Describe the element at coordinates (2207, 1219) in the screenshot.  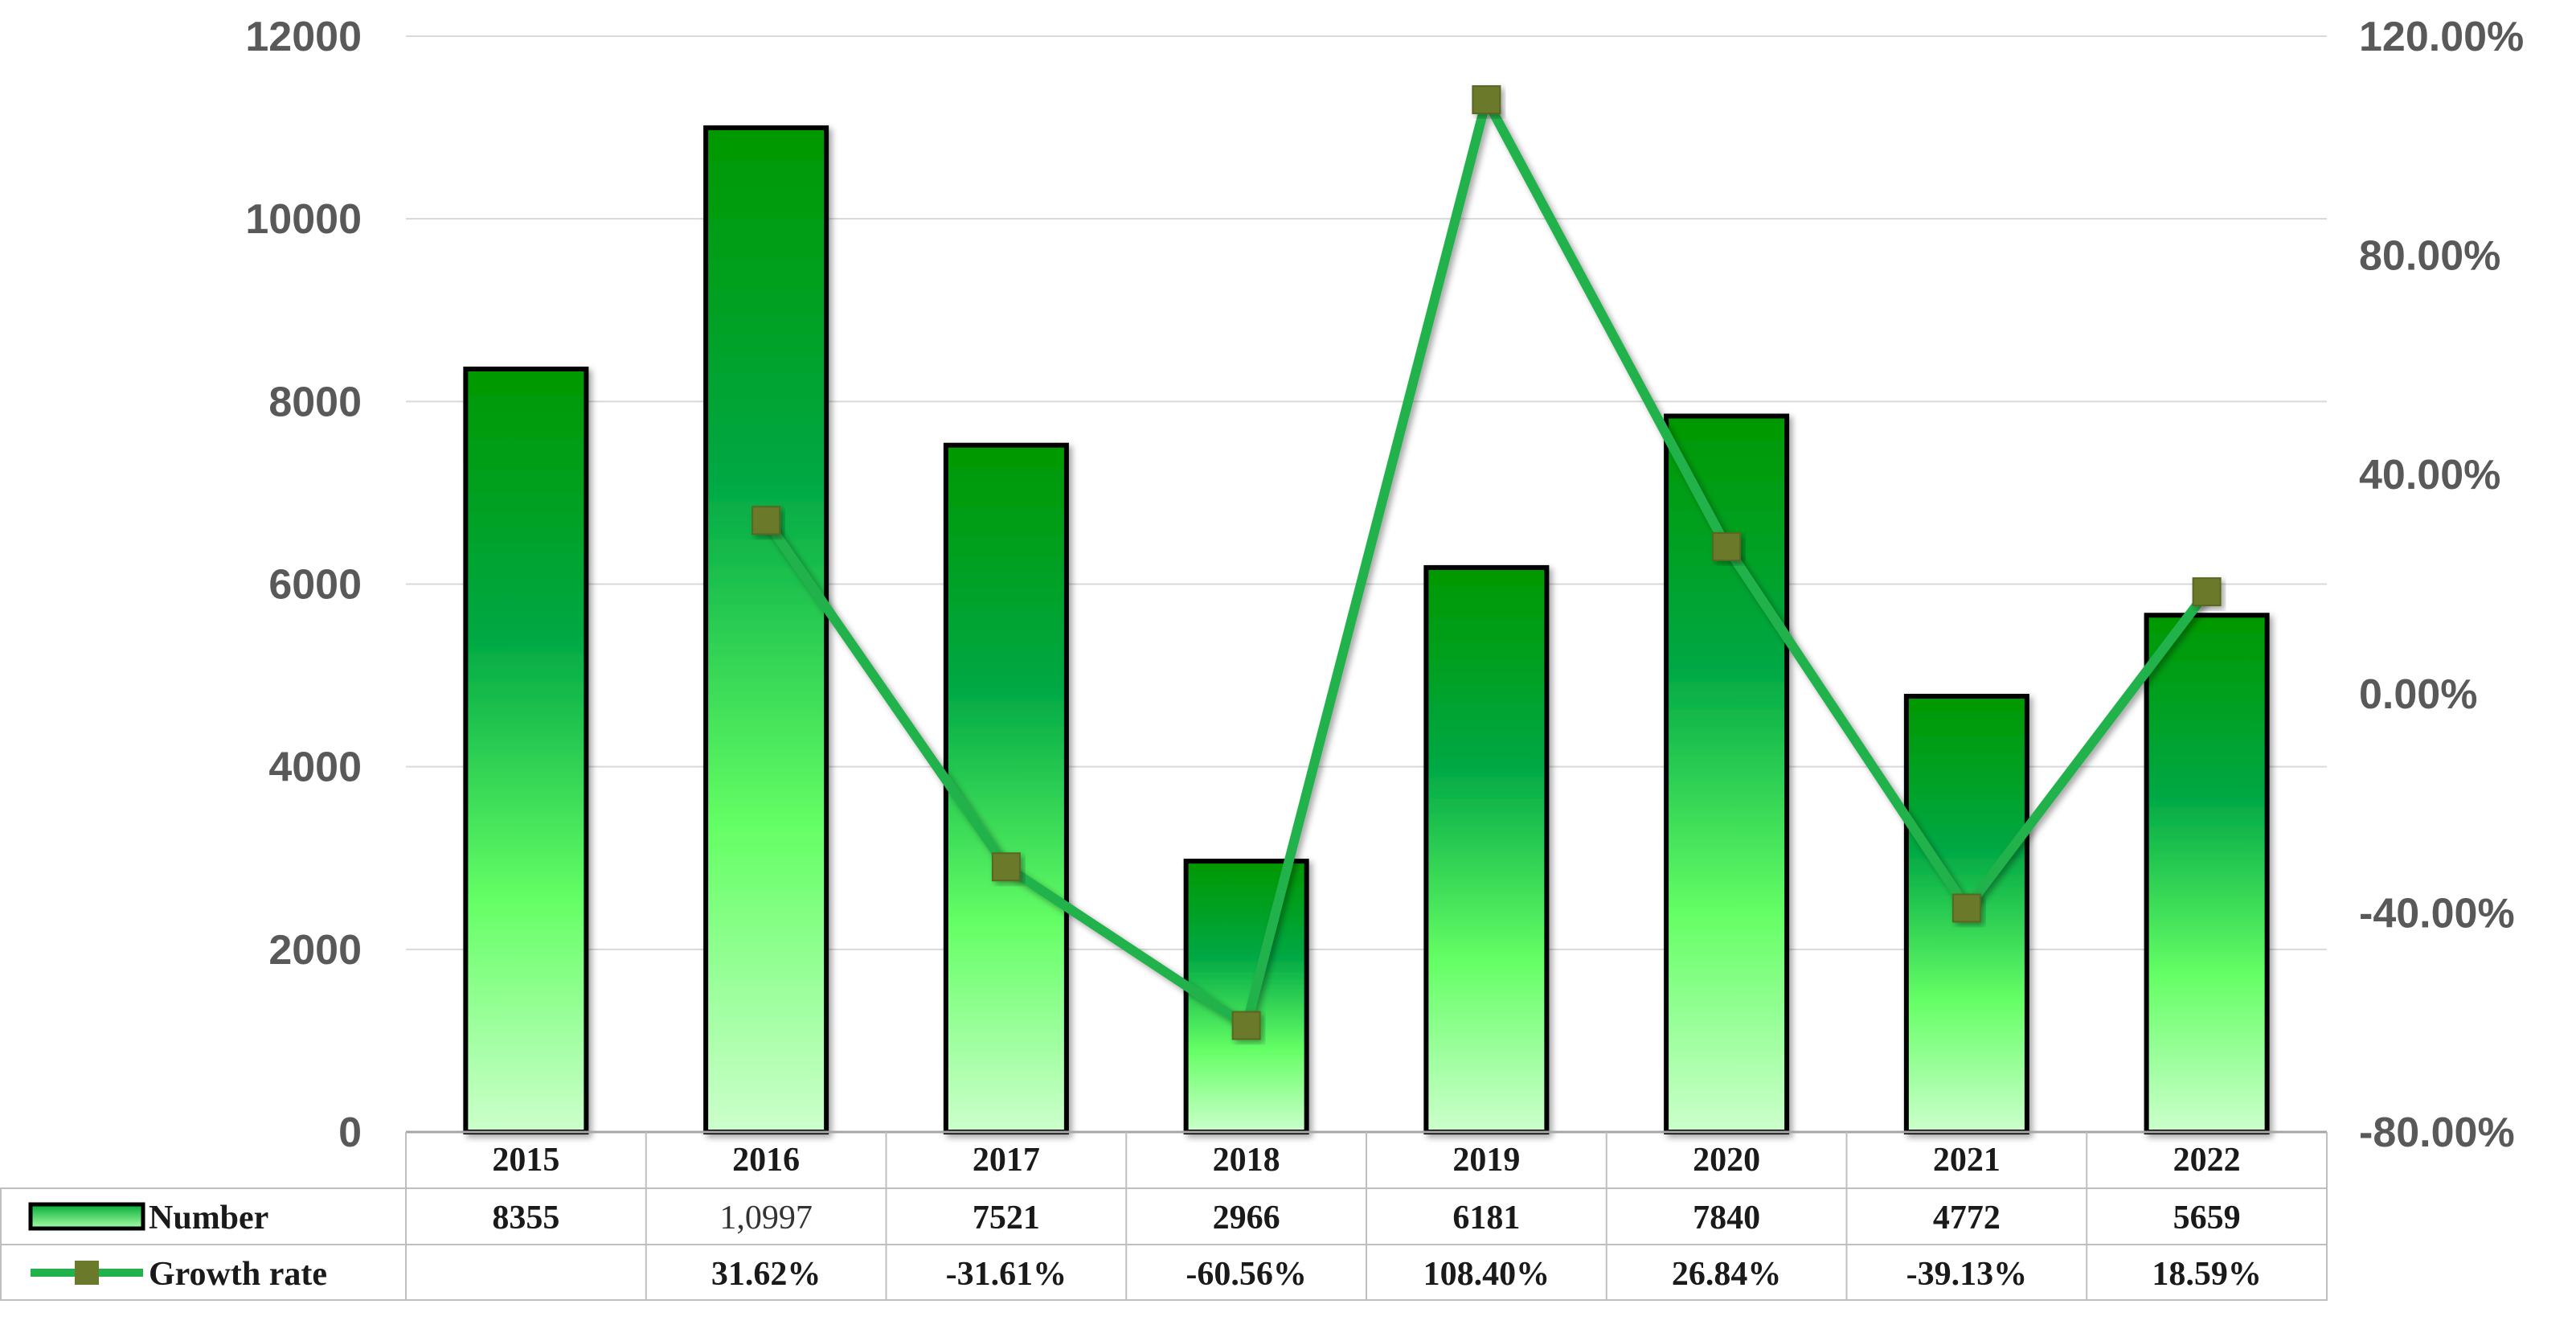
I see `number-value: 5659` at that location.